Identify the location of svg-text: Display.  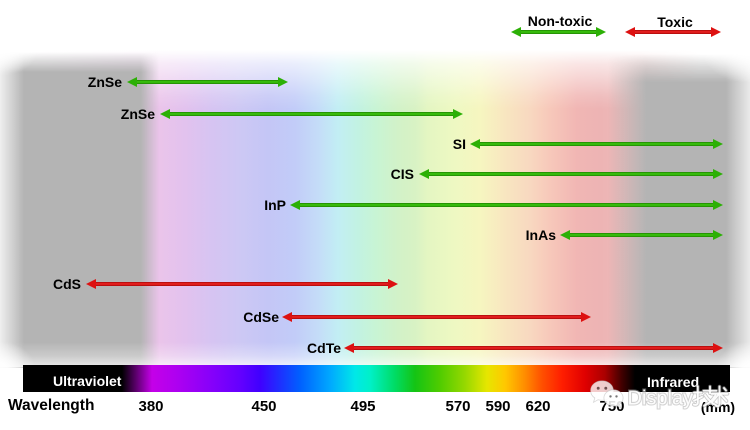
(661, 399).